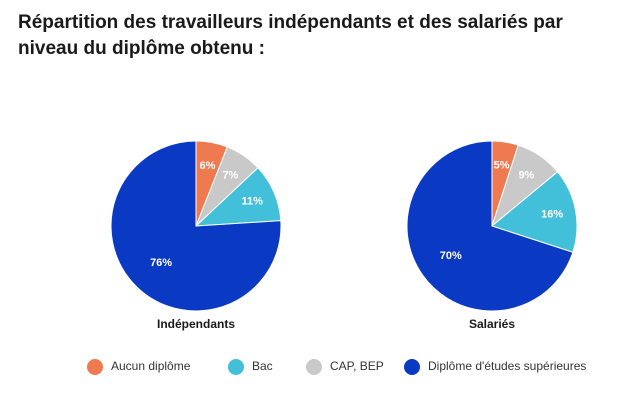 The image size is (643, 401). Describe the element at coordinates (208, 166) in the screenshot. I see `data-label: 6%` at that location.